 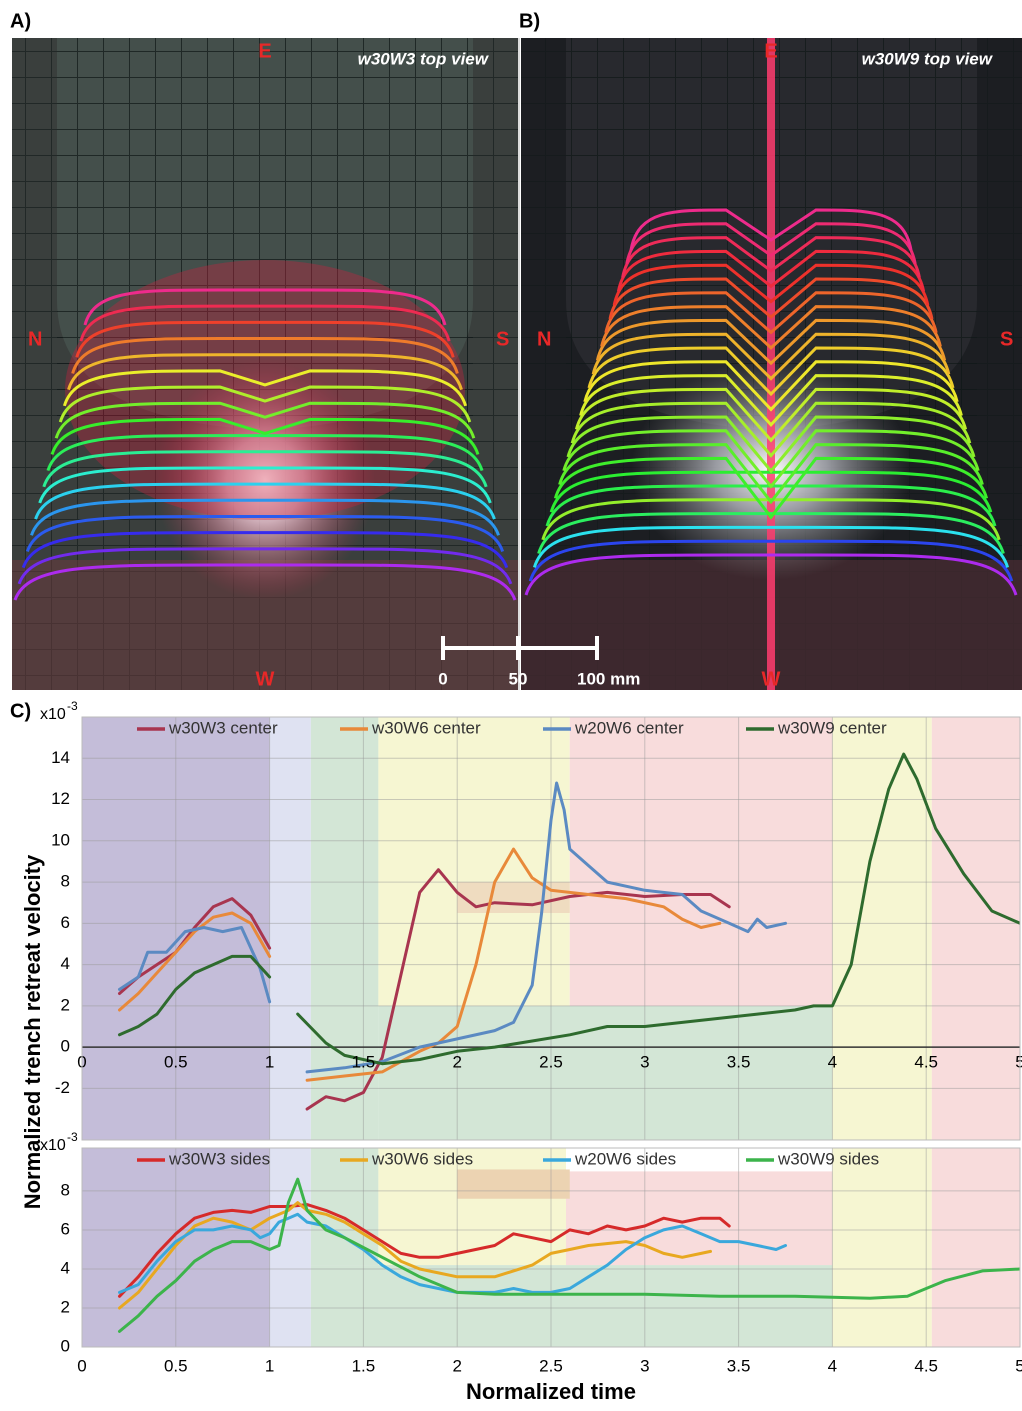 I want to click on x-axis-label: Normalized time, so click(x=551, y=1391).